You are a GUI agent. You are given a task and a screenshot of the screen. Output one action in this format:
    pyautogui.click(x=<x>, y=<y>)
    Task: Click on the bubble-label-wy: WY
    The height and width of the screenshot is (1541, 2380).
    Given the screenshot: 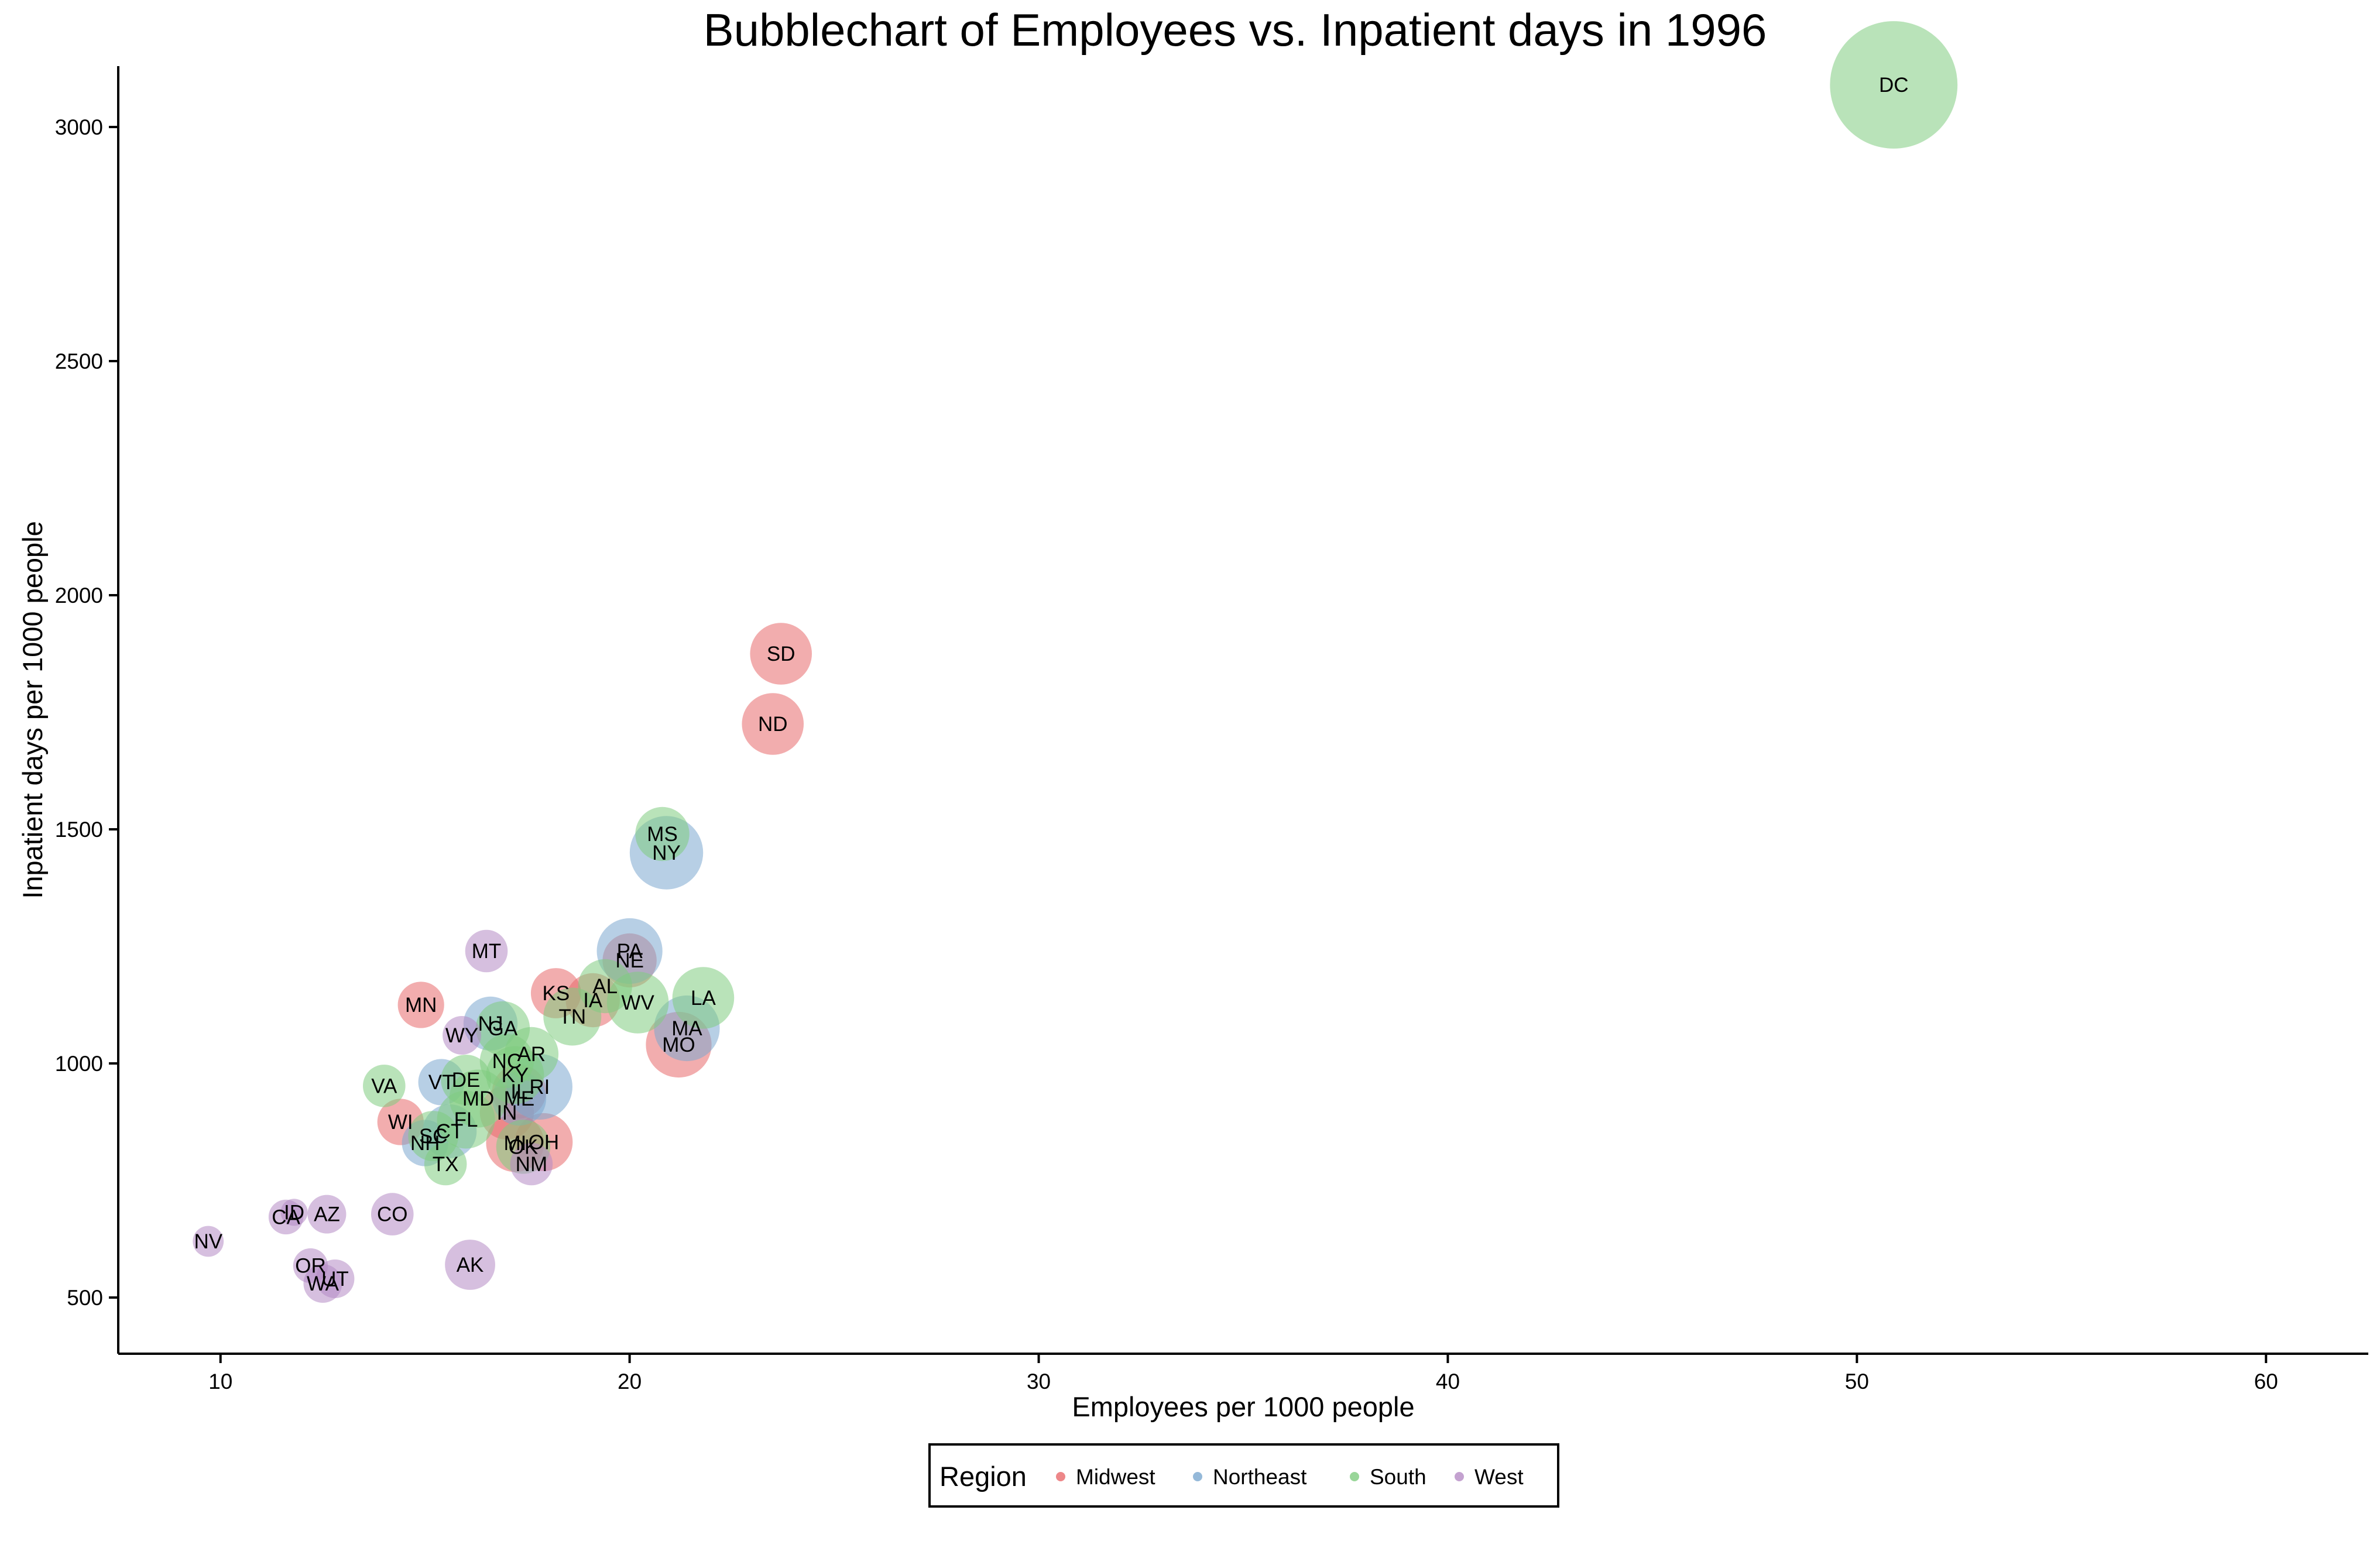 What is the action you would take?
    pyautogui.click(x=461, y=1035)
    